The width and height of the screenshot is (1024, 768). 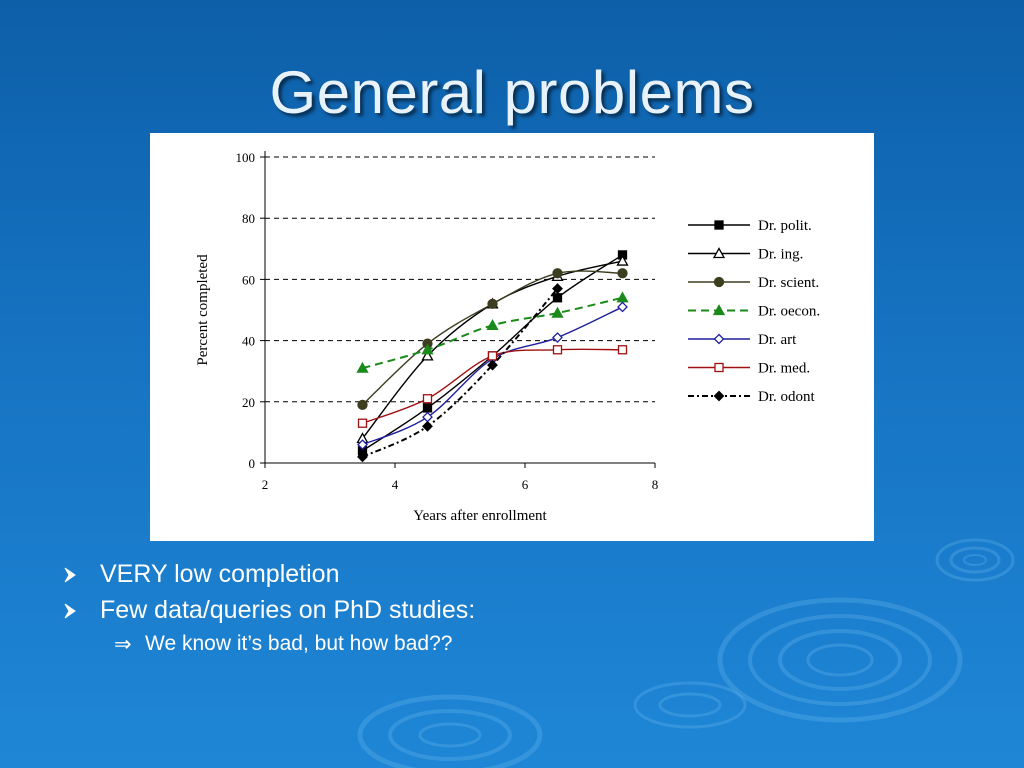 What do you see at coordinates (220, 574) in the screenshot?
I see `bullet-text: VERY low completion` at bounding box center [220, 574].